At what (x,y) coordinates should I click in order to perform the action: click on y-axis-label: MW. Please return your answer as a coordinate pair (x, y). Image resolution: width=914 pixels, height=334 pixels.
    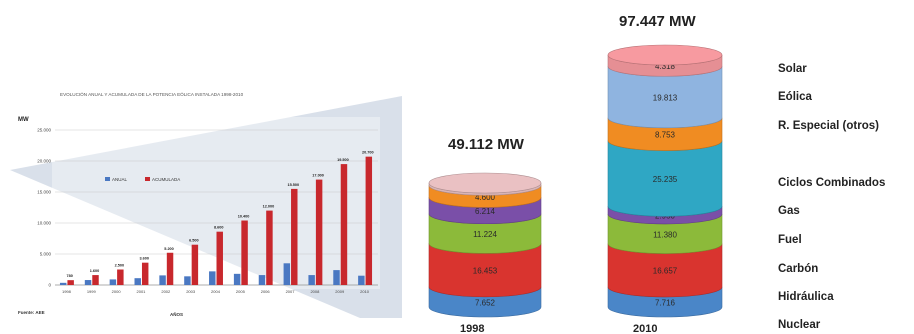
    Looking at the image, I should click on (23, 120).